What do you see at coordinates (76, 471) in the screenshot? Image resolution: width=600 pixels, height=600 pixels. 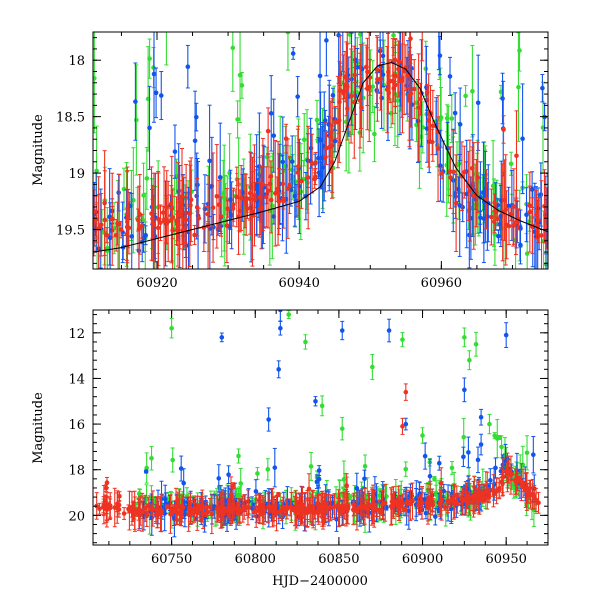 I see `bottom-y-tick-label: 18` at bounding box center [76, 471].